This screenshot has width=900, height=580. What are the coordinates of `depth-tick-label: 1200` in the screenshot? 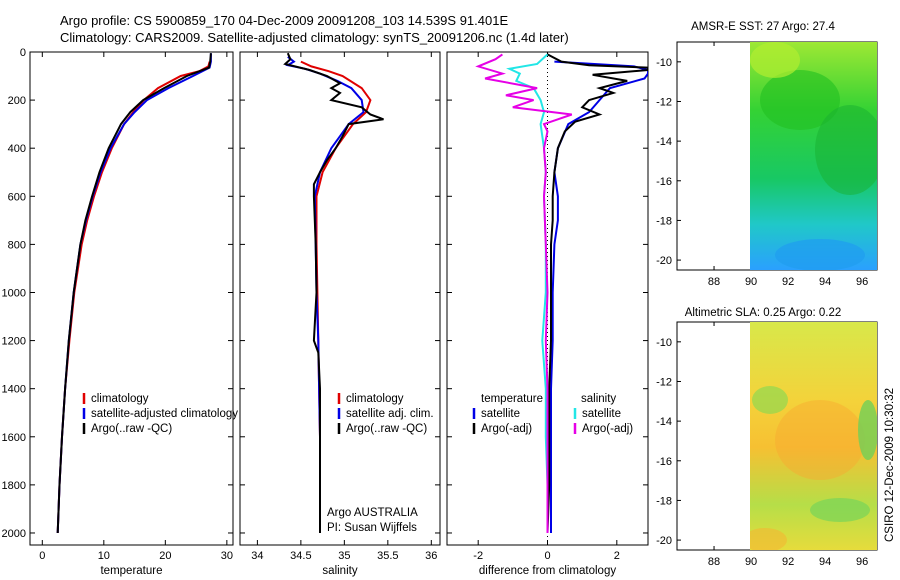 It's located at (14, 342).